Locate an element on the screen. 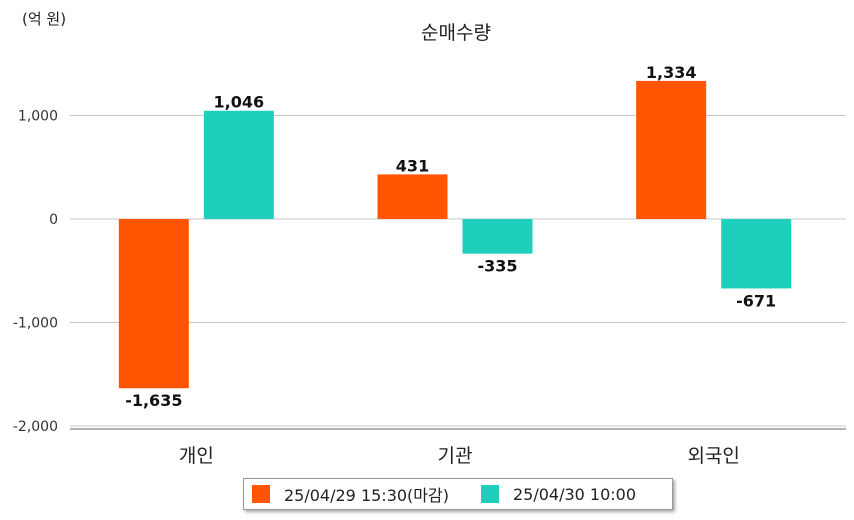 This screenshot has width=854, height=520. legend-item-series-1: 25/04/29 15:30(마감) is located at coordinates (350, 494).